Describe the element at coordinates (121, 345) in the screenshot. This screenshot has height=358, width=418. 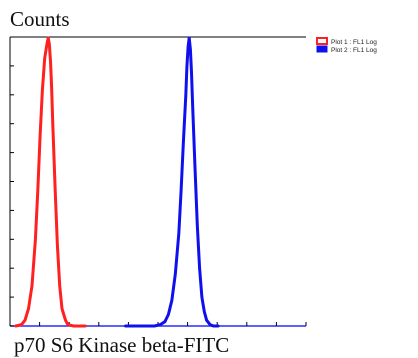
I see `x-axis-label: p70 S6 Kinase beta-FITC` at that location.